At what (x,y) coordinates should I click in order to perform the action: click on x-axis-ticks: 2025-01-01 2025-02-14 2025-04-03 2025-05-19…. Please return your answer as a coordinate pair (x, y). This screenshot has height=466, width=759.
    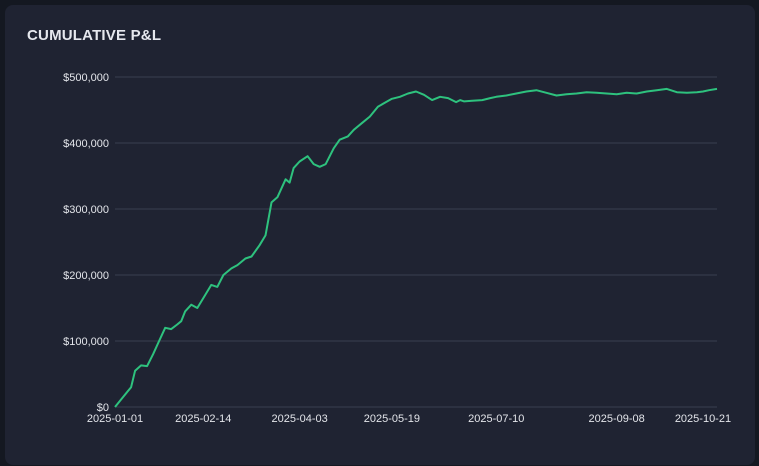
    Looking at the image, I should click on (409, 419).